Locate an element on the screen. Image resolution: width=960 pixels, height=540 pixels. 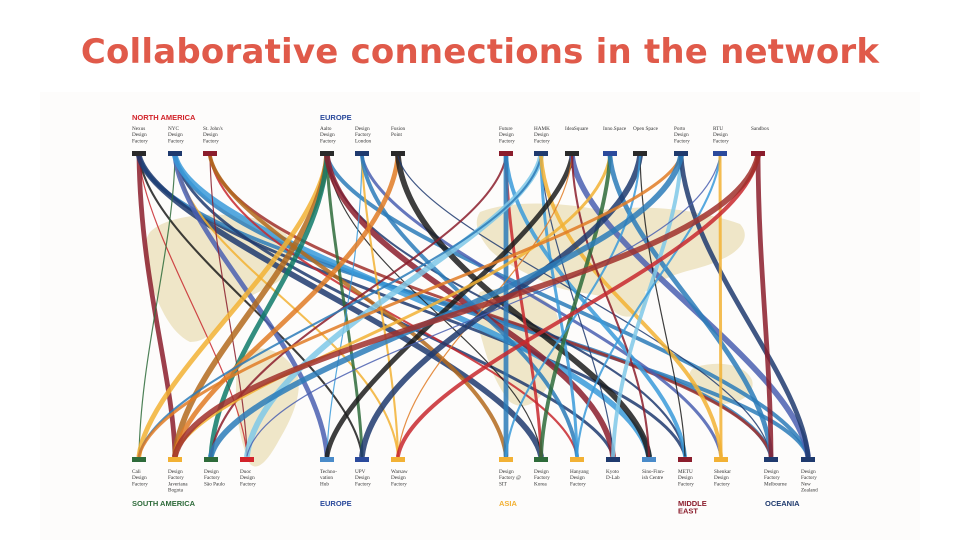
bottom-node-label: Design Factory Melbourne is located at coordinates (775, 478).